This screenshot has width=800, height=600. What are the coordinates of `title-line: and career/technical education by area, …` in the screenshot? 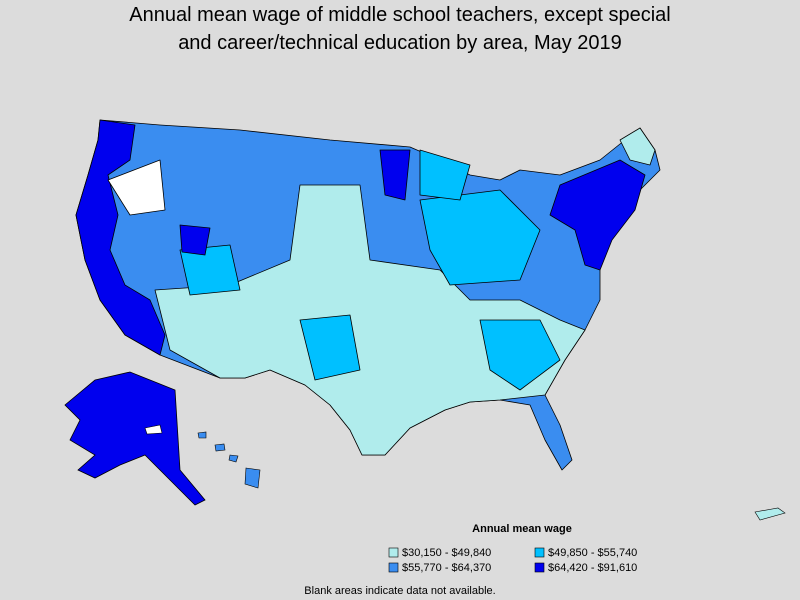 It's located at (400, 43).